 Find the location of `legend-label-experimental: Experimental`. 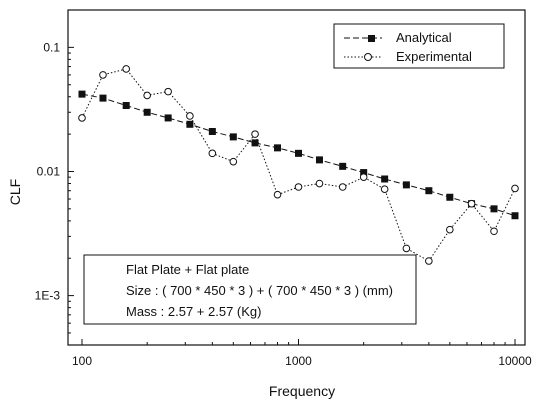

legend-label-experimental: Experimental is located at coordinates (434, 56).